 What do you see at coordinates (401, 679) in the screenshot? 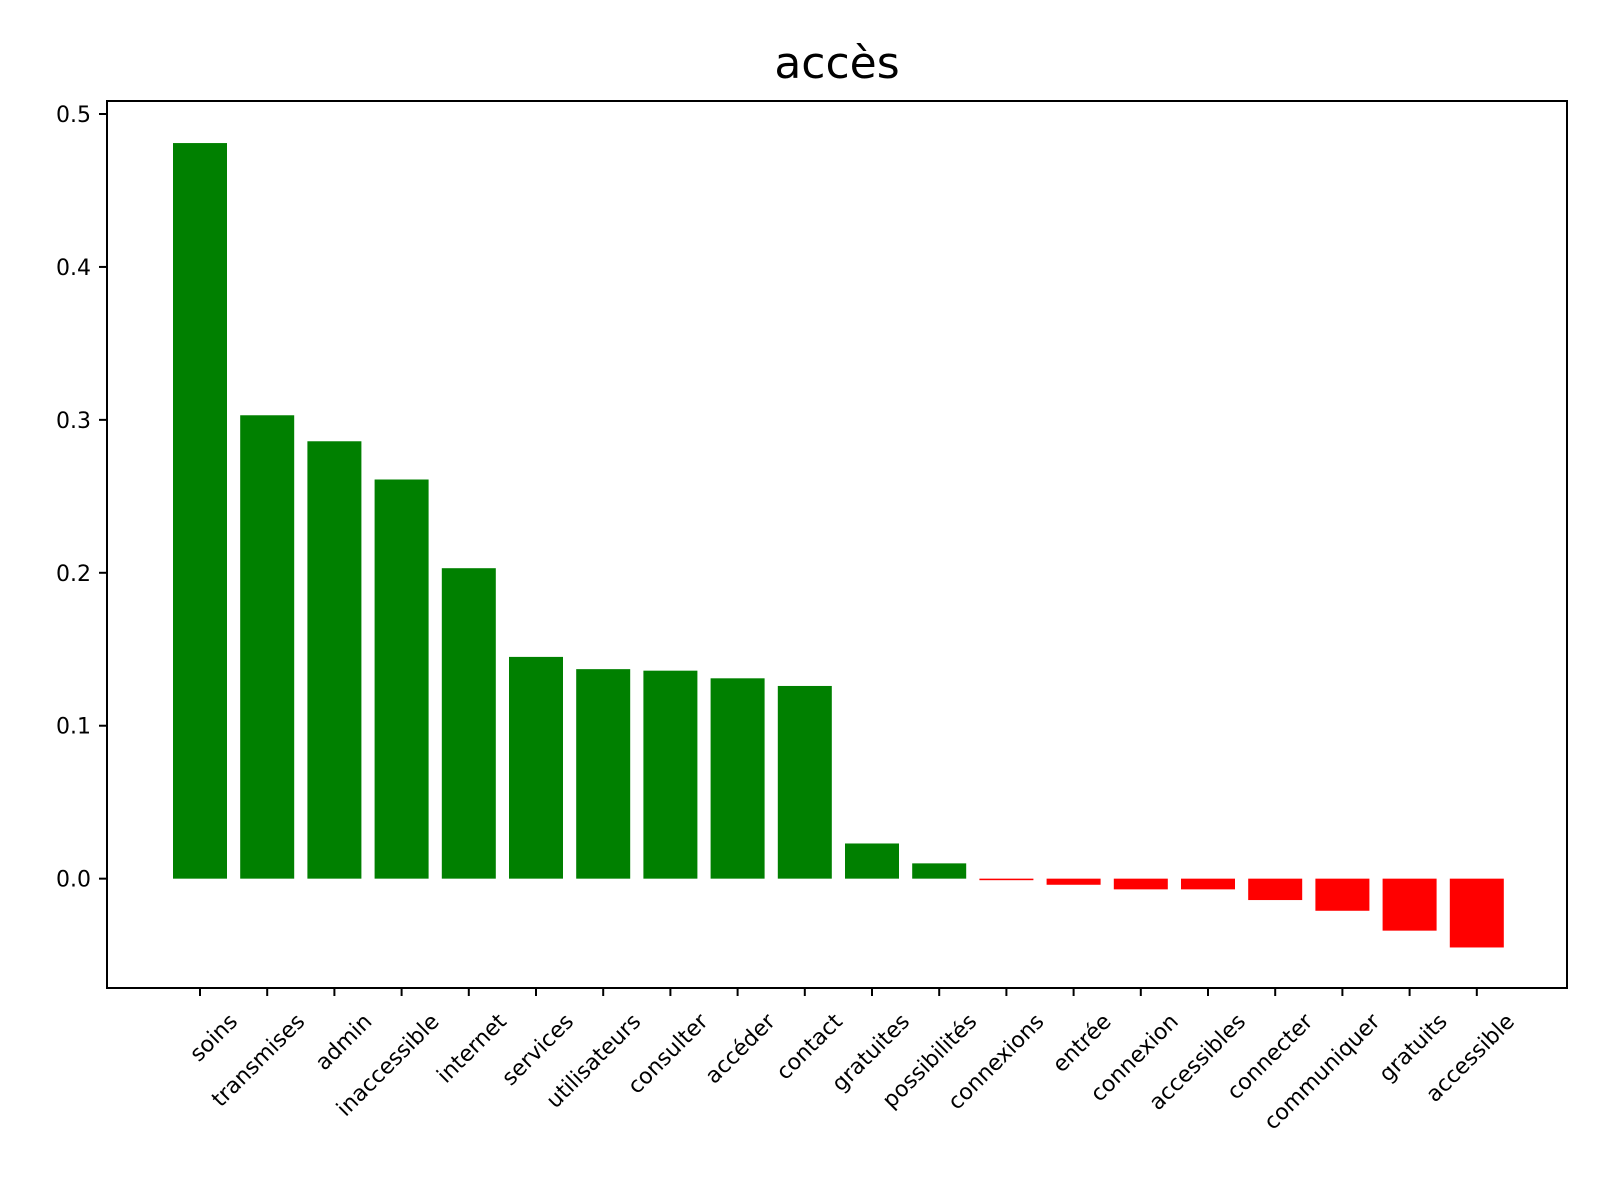
I see `bar-inaccessible` at bounding box center [401, 679].